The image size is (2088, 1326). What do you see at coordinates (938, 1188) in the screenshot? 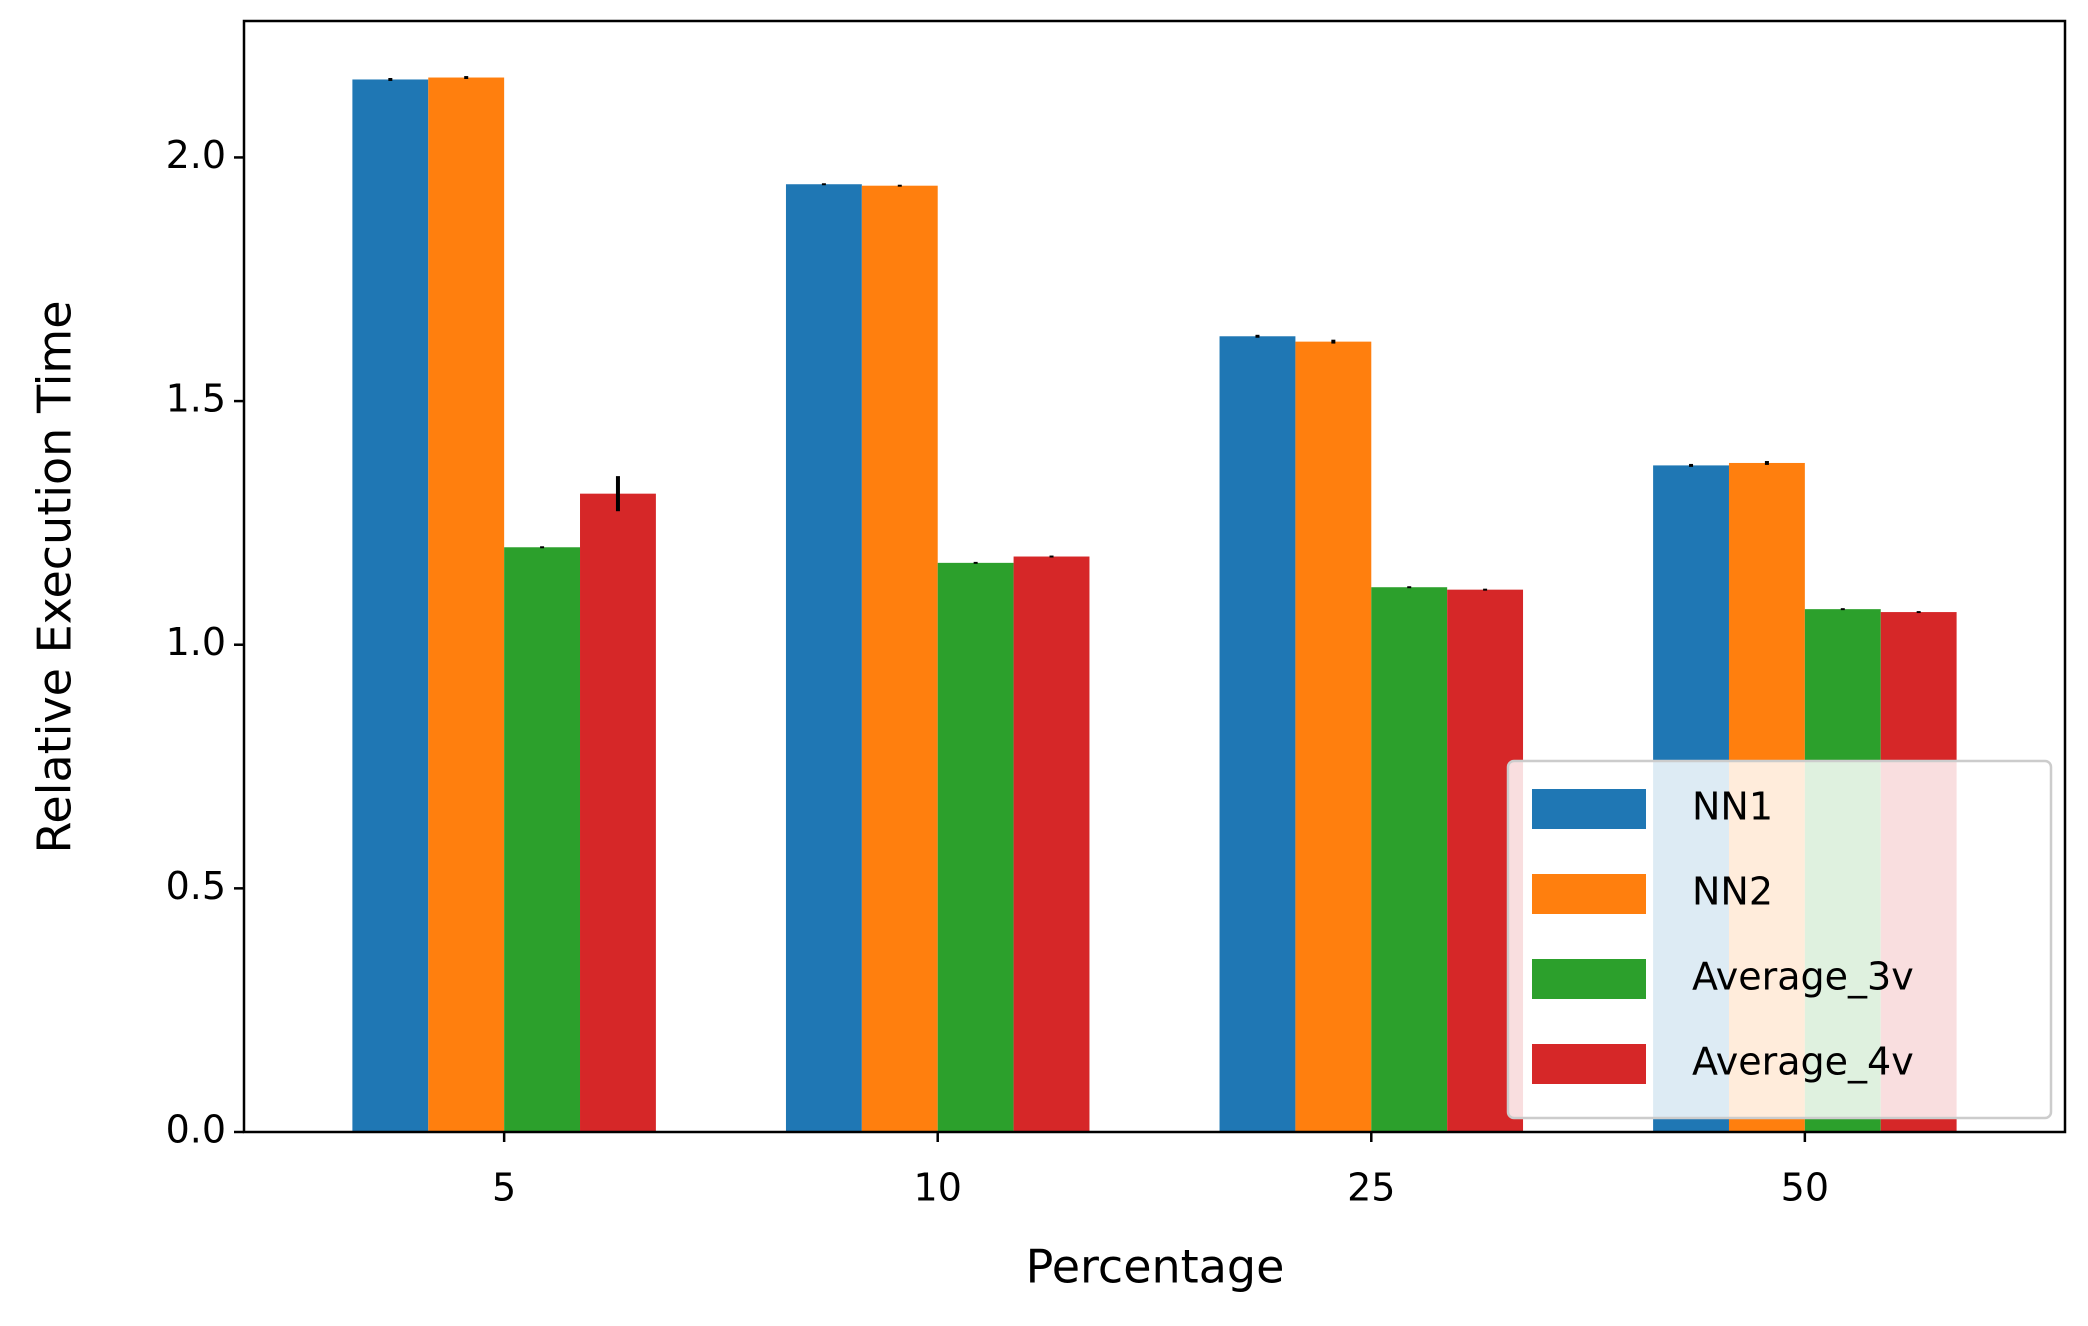
I see `x-tick-label: 10` at bounding box center [938, 1188].